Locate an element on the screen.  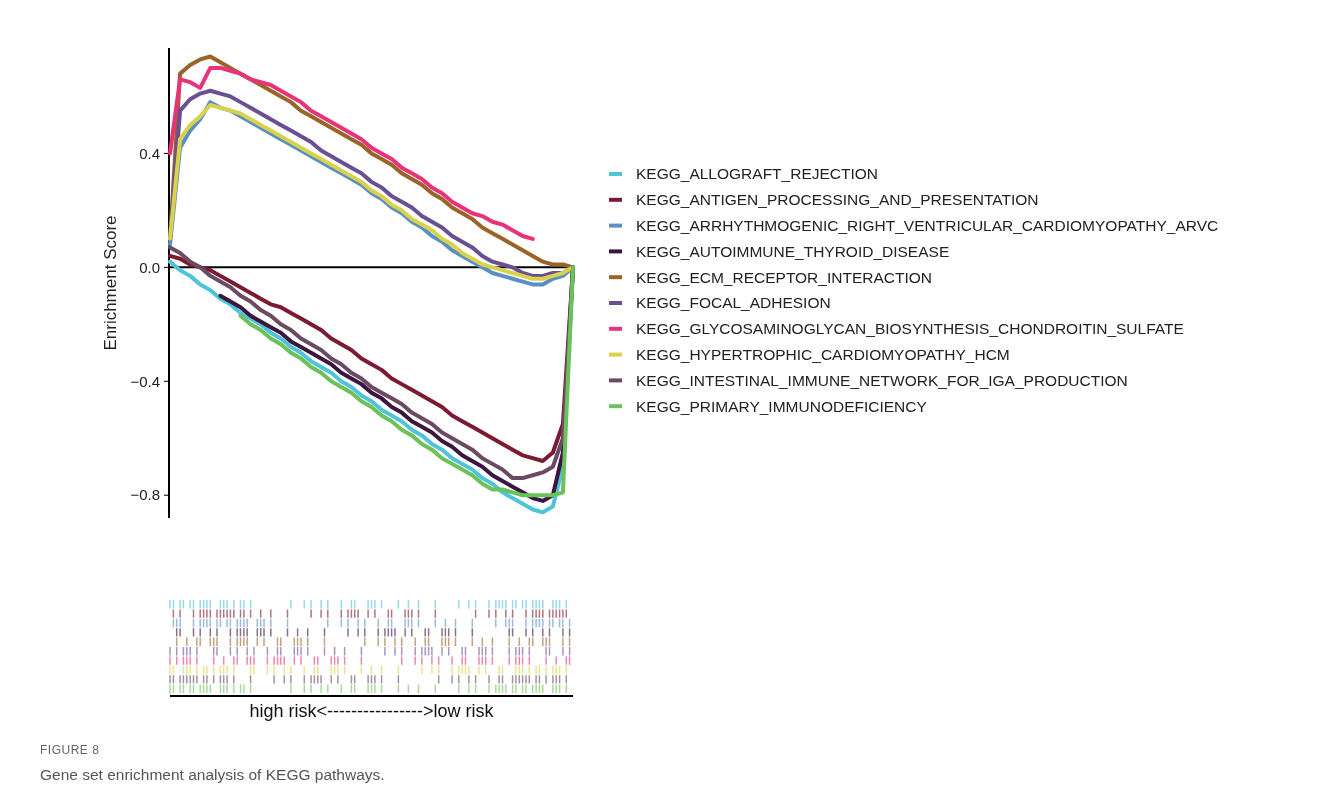
legend-label: KEGG_ANTIGEN_PROCESSING_AND_PRESENTATION is located at coordinates (837, 200).